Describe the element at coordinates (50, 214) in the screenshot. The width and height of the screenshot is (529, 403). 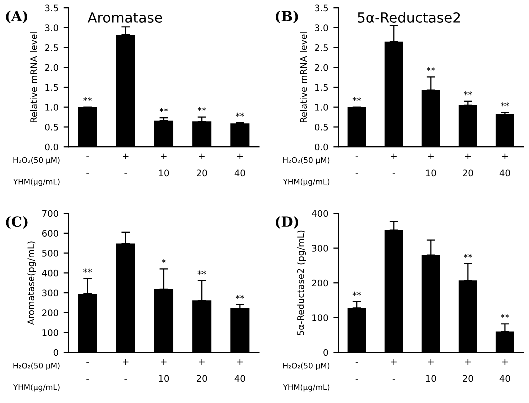
I see `y-tick-label: 700` at that location.